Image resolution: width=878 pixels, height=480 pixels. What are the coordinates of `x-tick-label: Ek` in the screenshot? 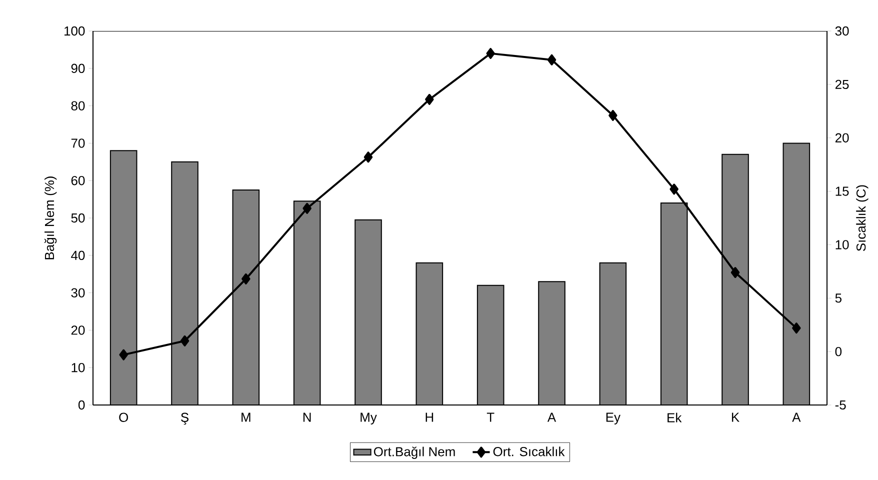 It's located at (675, 417).